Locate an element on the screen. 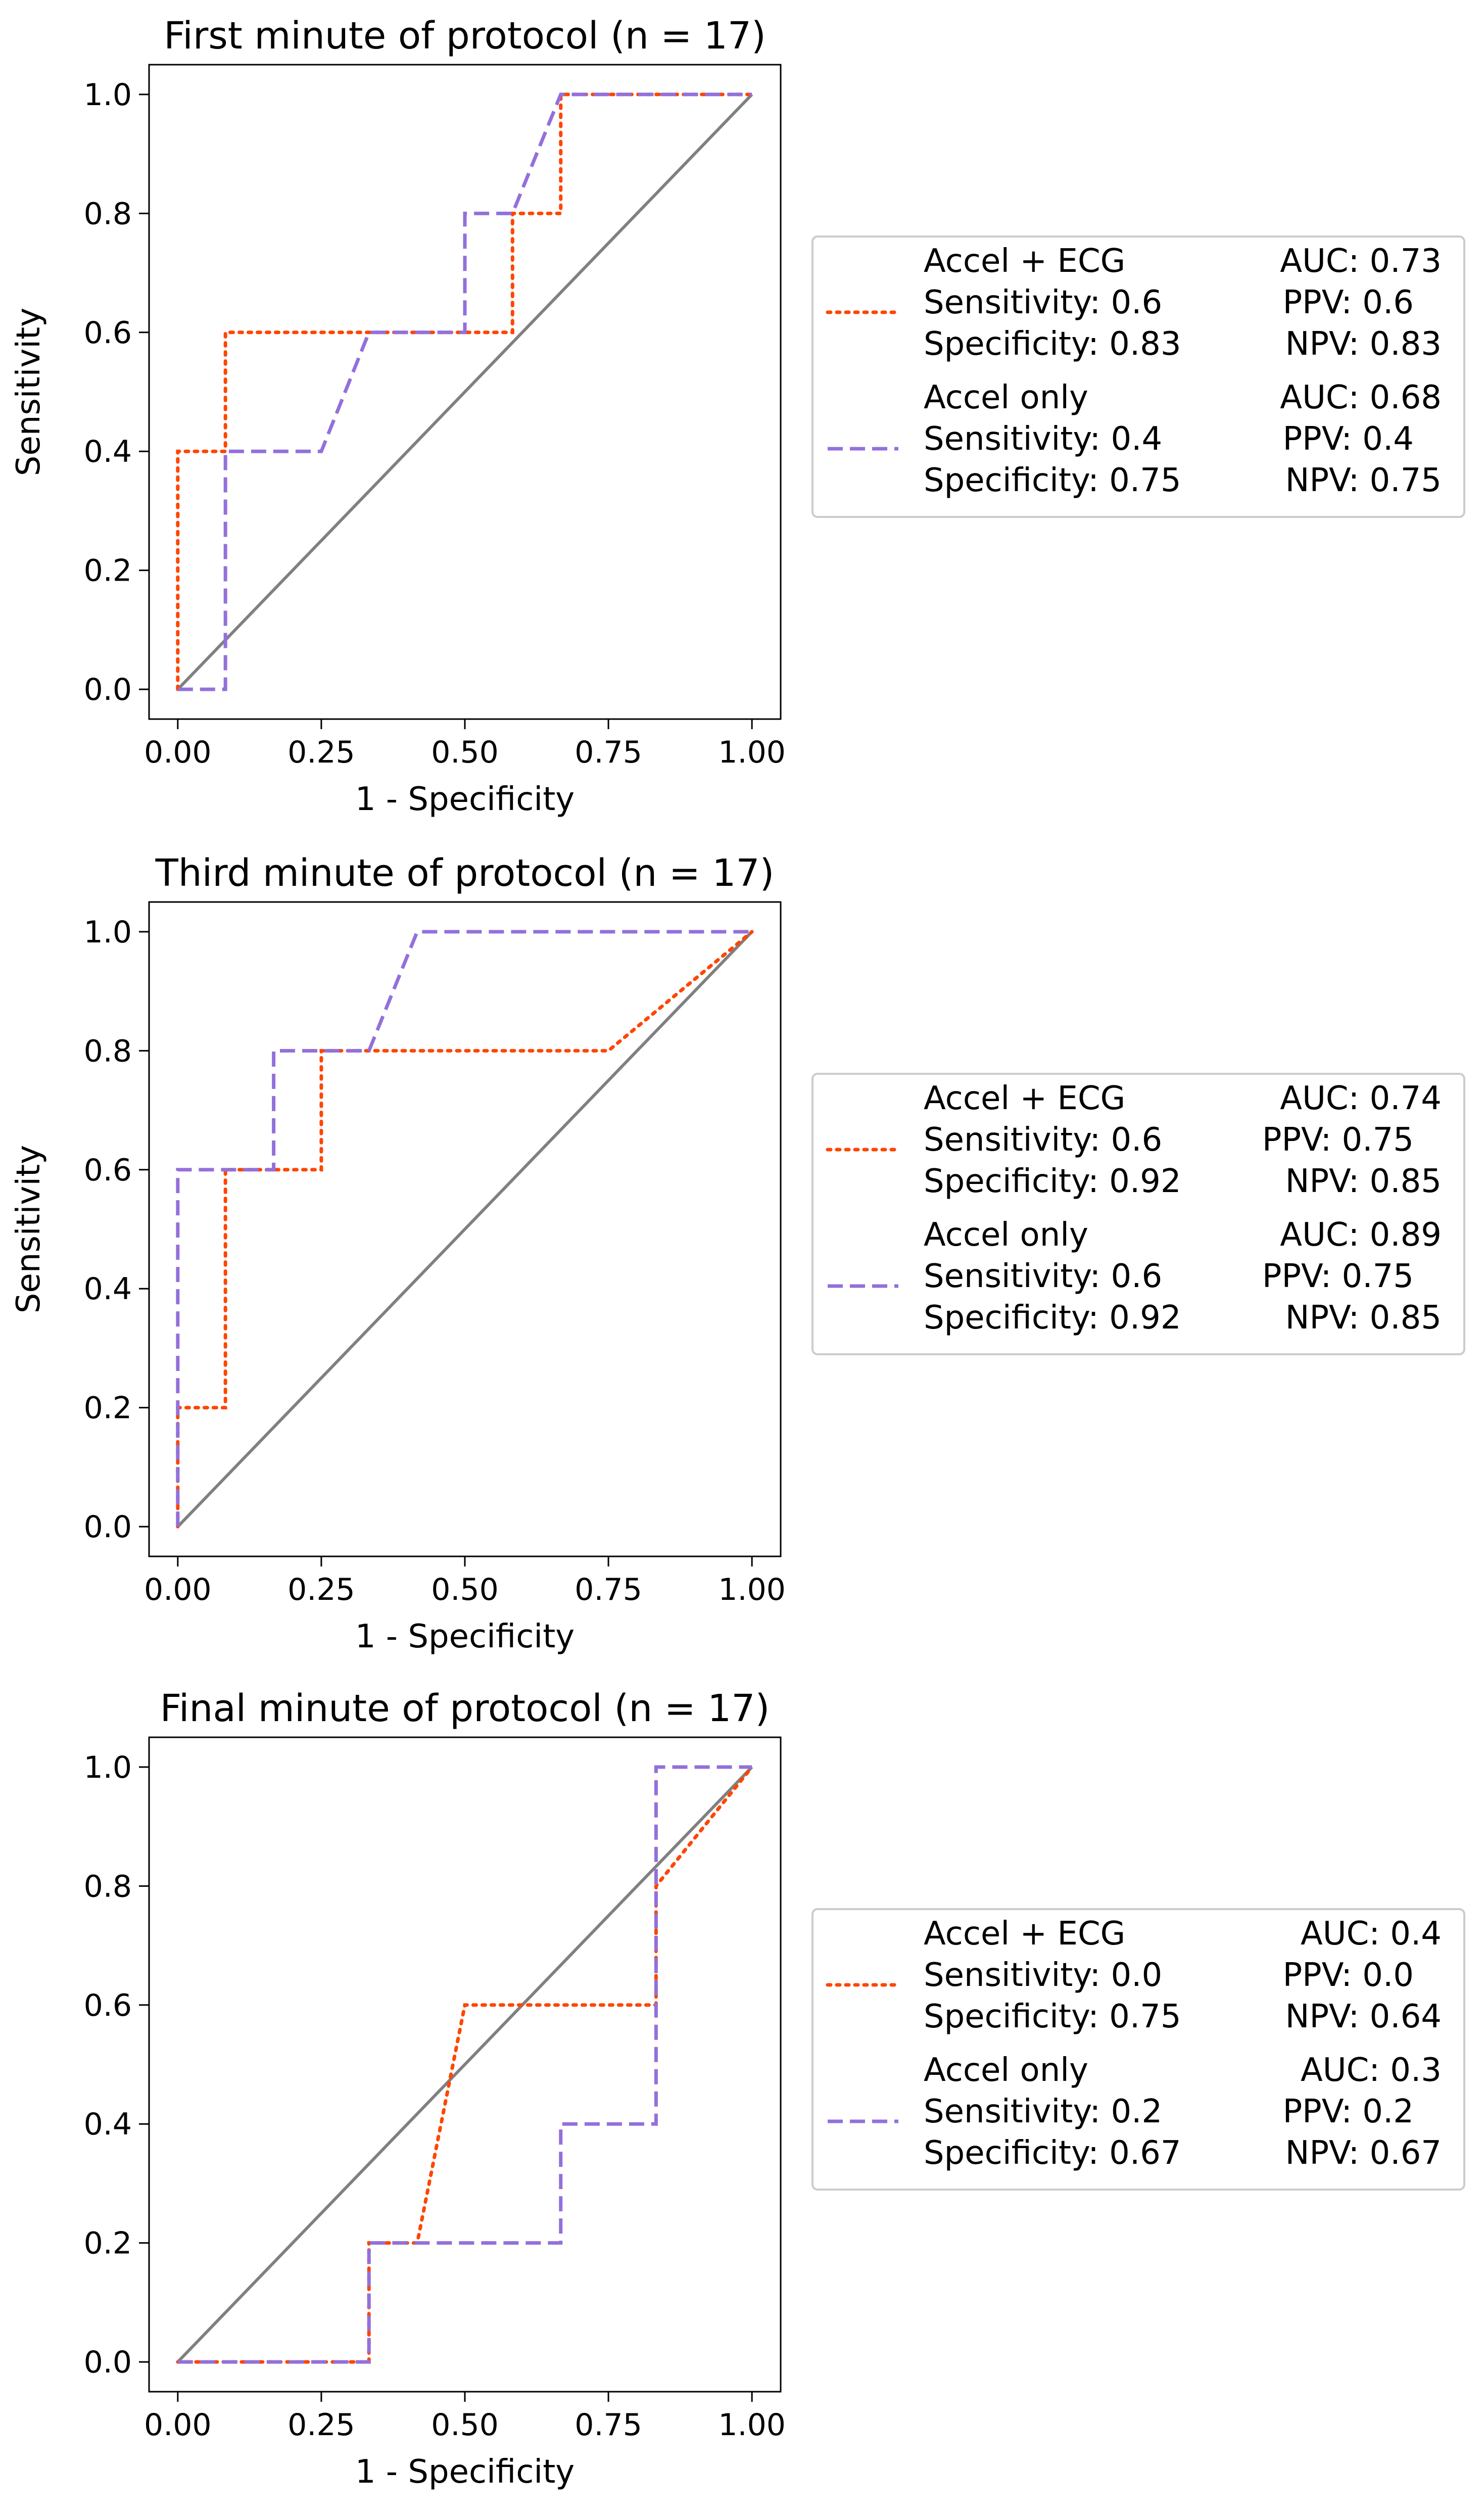 The height and width of the screenshot is (2516, 1484). legend-npv: NPV: 0.75 is located at coordinates (1363, 480).